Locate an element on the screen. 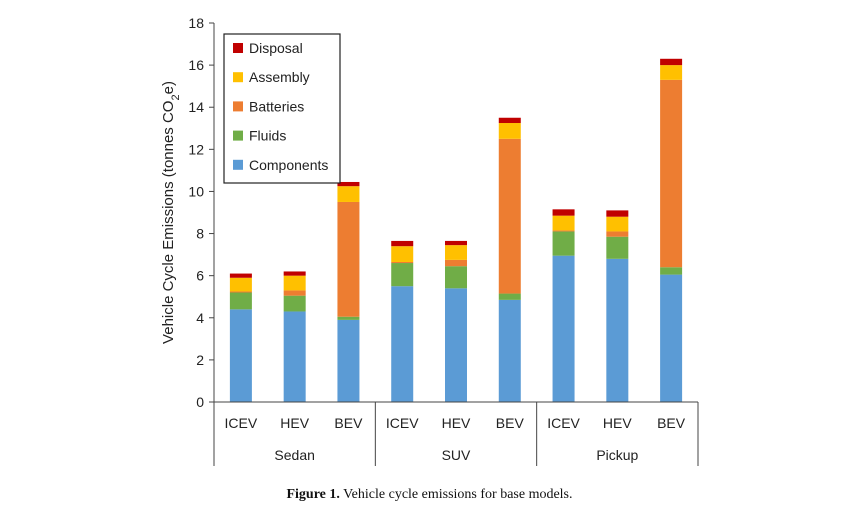  y-tick-label: 4 is located at coordinates (200, 318).